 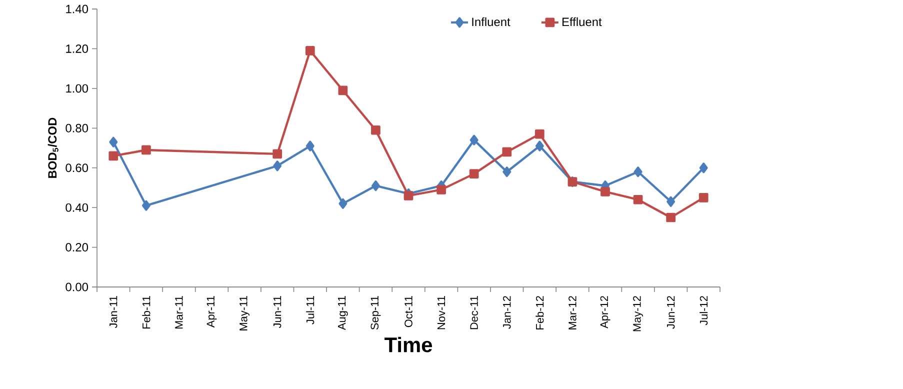 I want to click on y-tick-label: 0.20, so click(x=77, y=247).